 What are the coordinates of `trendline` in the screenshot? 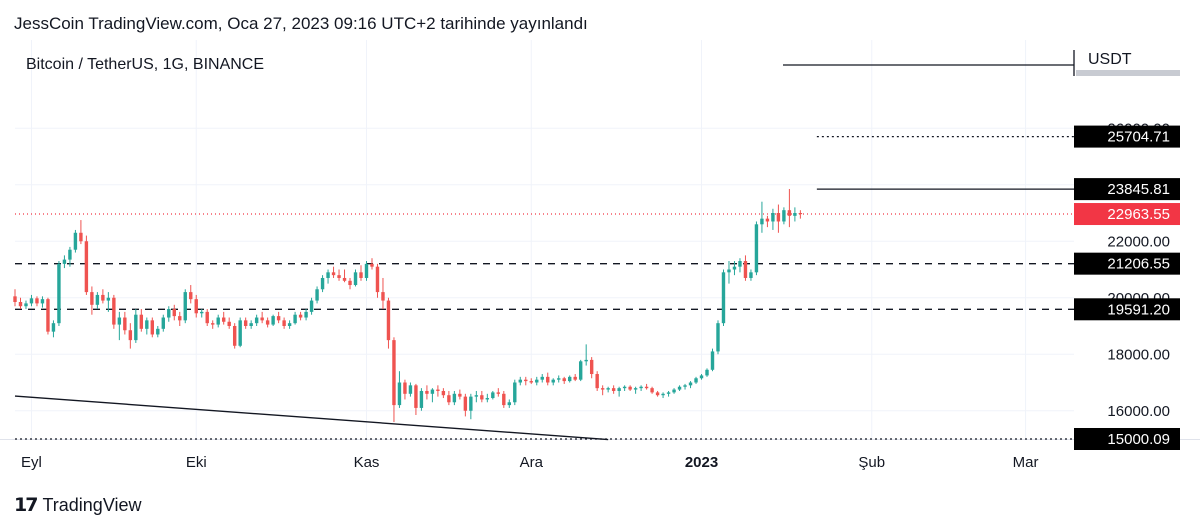 It's located at (311, 418).